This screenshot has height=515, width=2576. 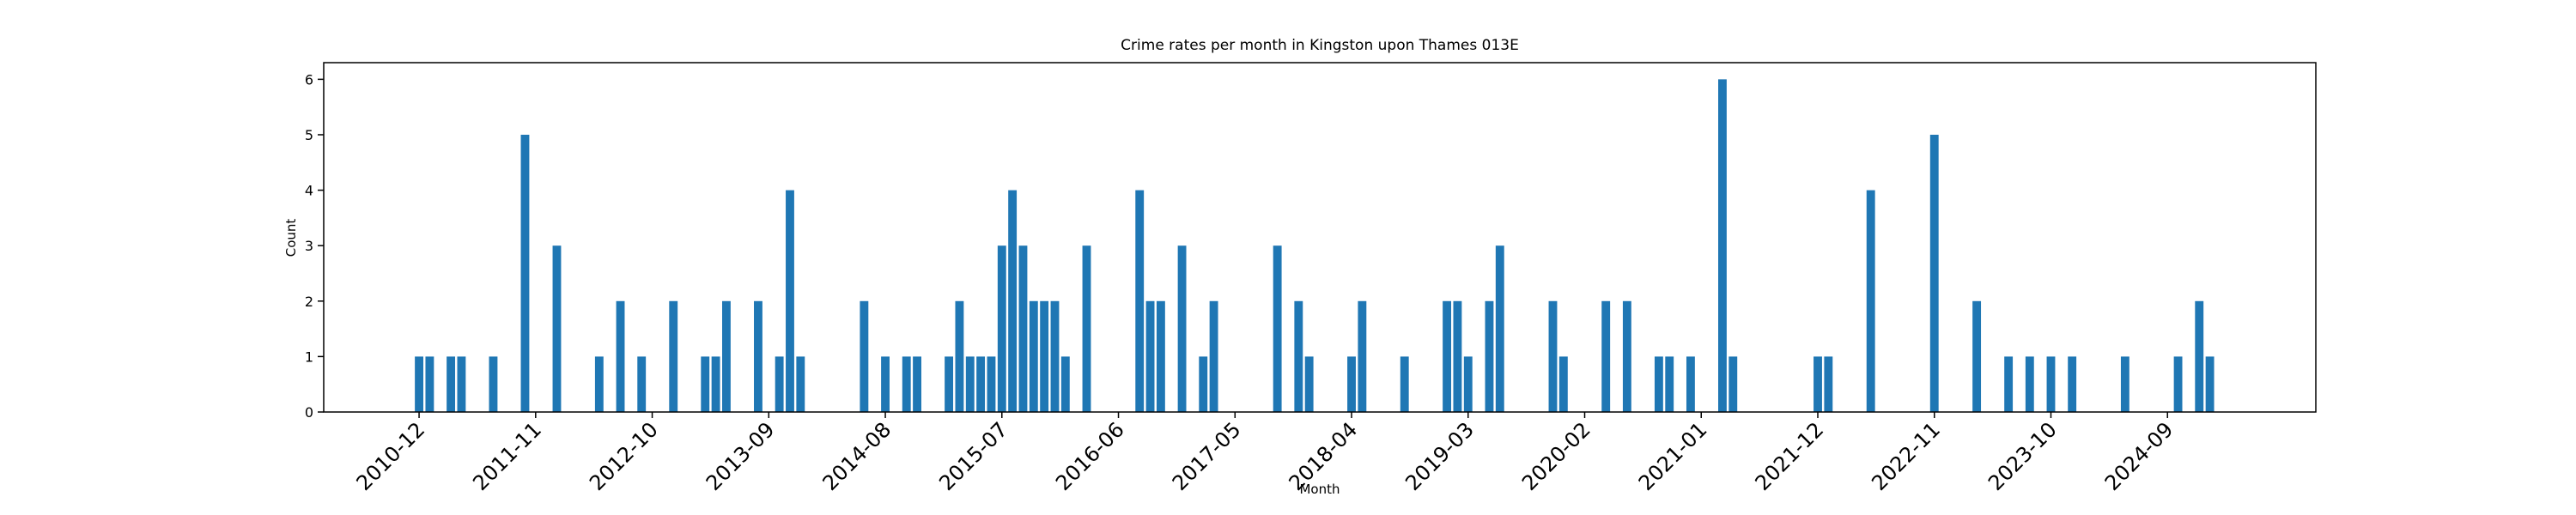 I want to click on y-tick-label: 4, so click(x=309, y=191).